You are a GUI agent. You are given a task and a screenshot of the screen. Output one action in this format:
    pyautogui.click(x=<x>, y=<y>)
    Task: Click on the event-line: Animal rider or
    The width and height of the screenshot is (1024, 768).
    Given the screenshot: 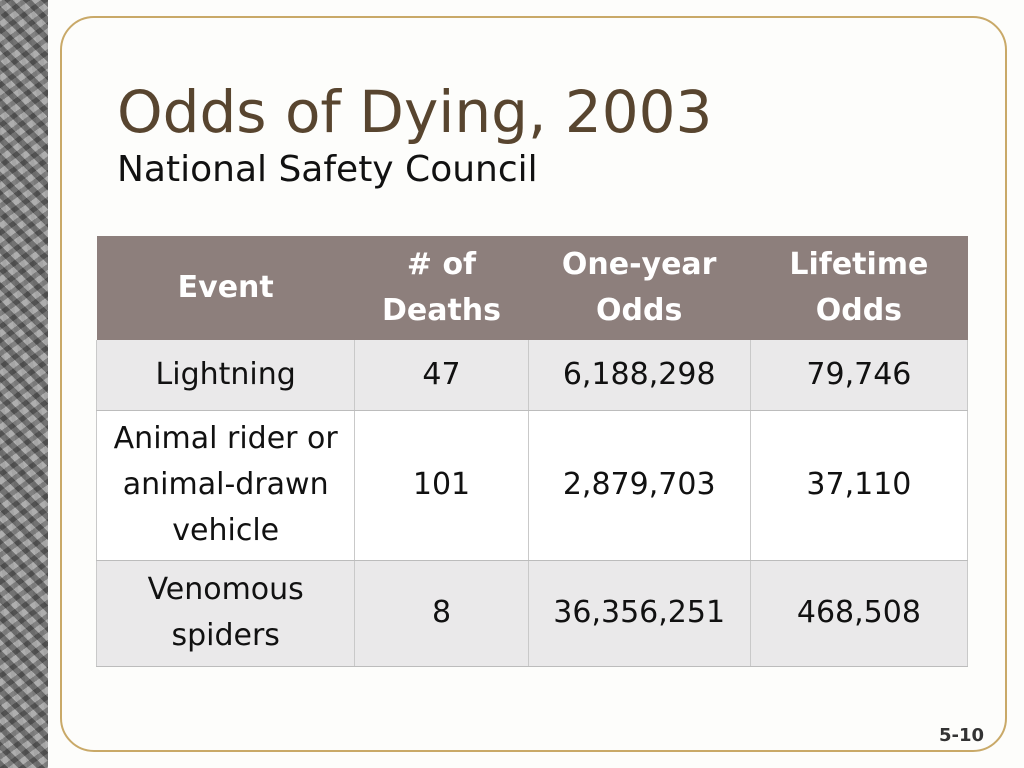 What is the action you would take?
    pyautogui.click(x=225, y=438)
    